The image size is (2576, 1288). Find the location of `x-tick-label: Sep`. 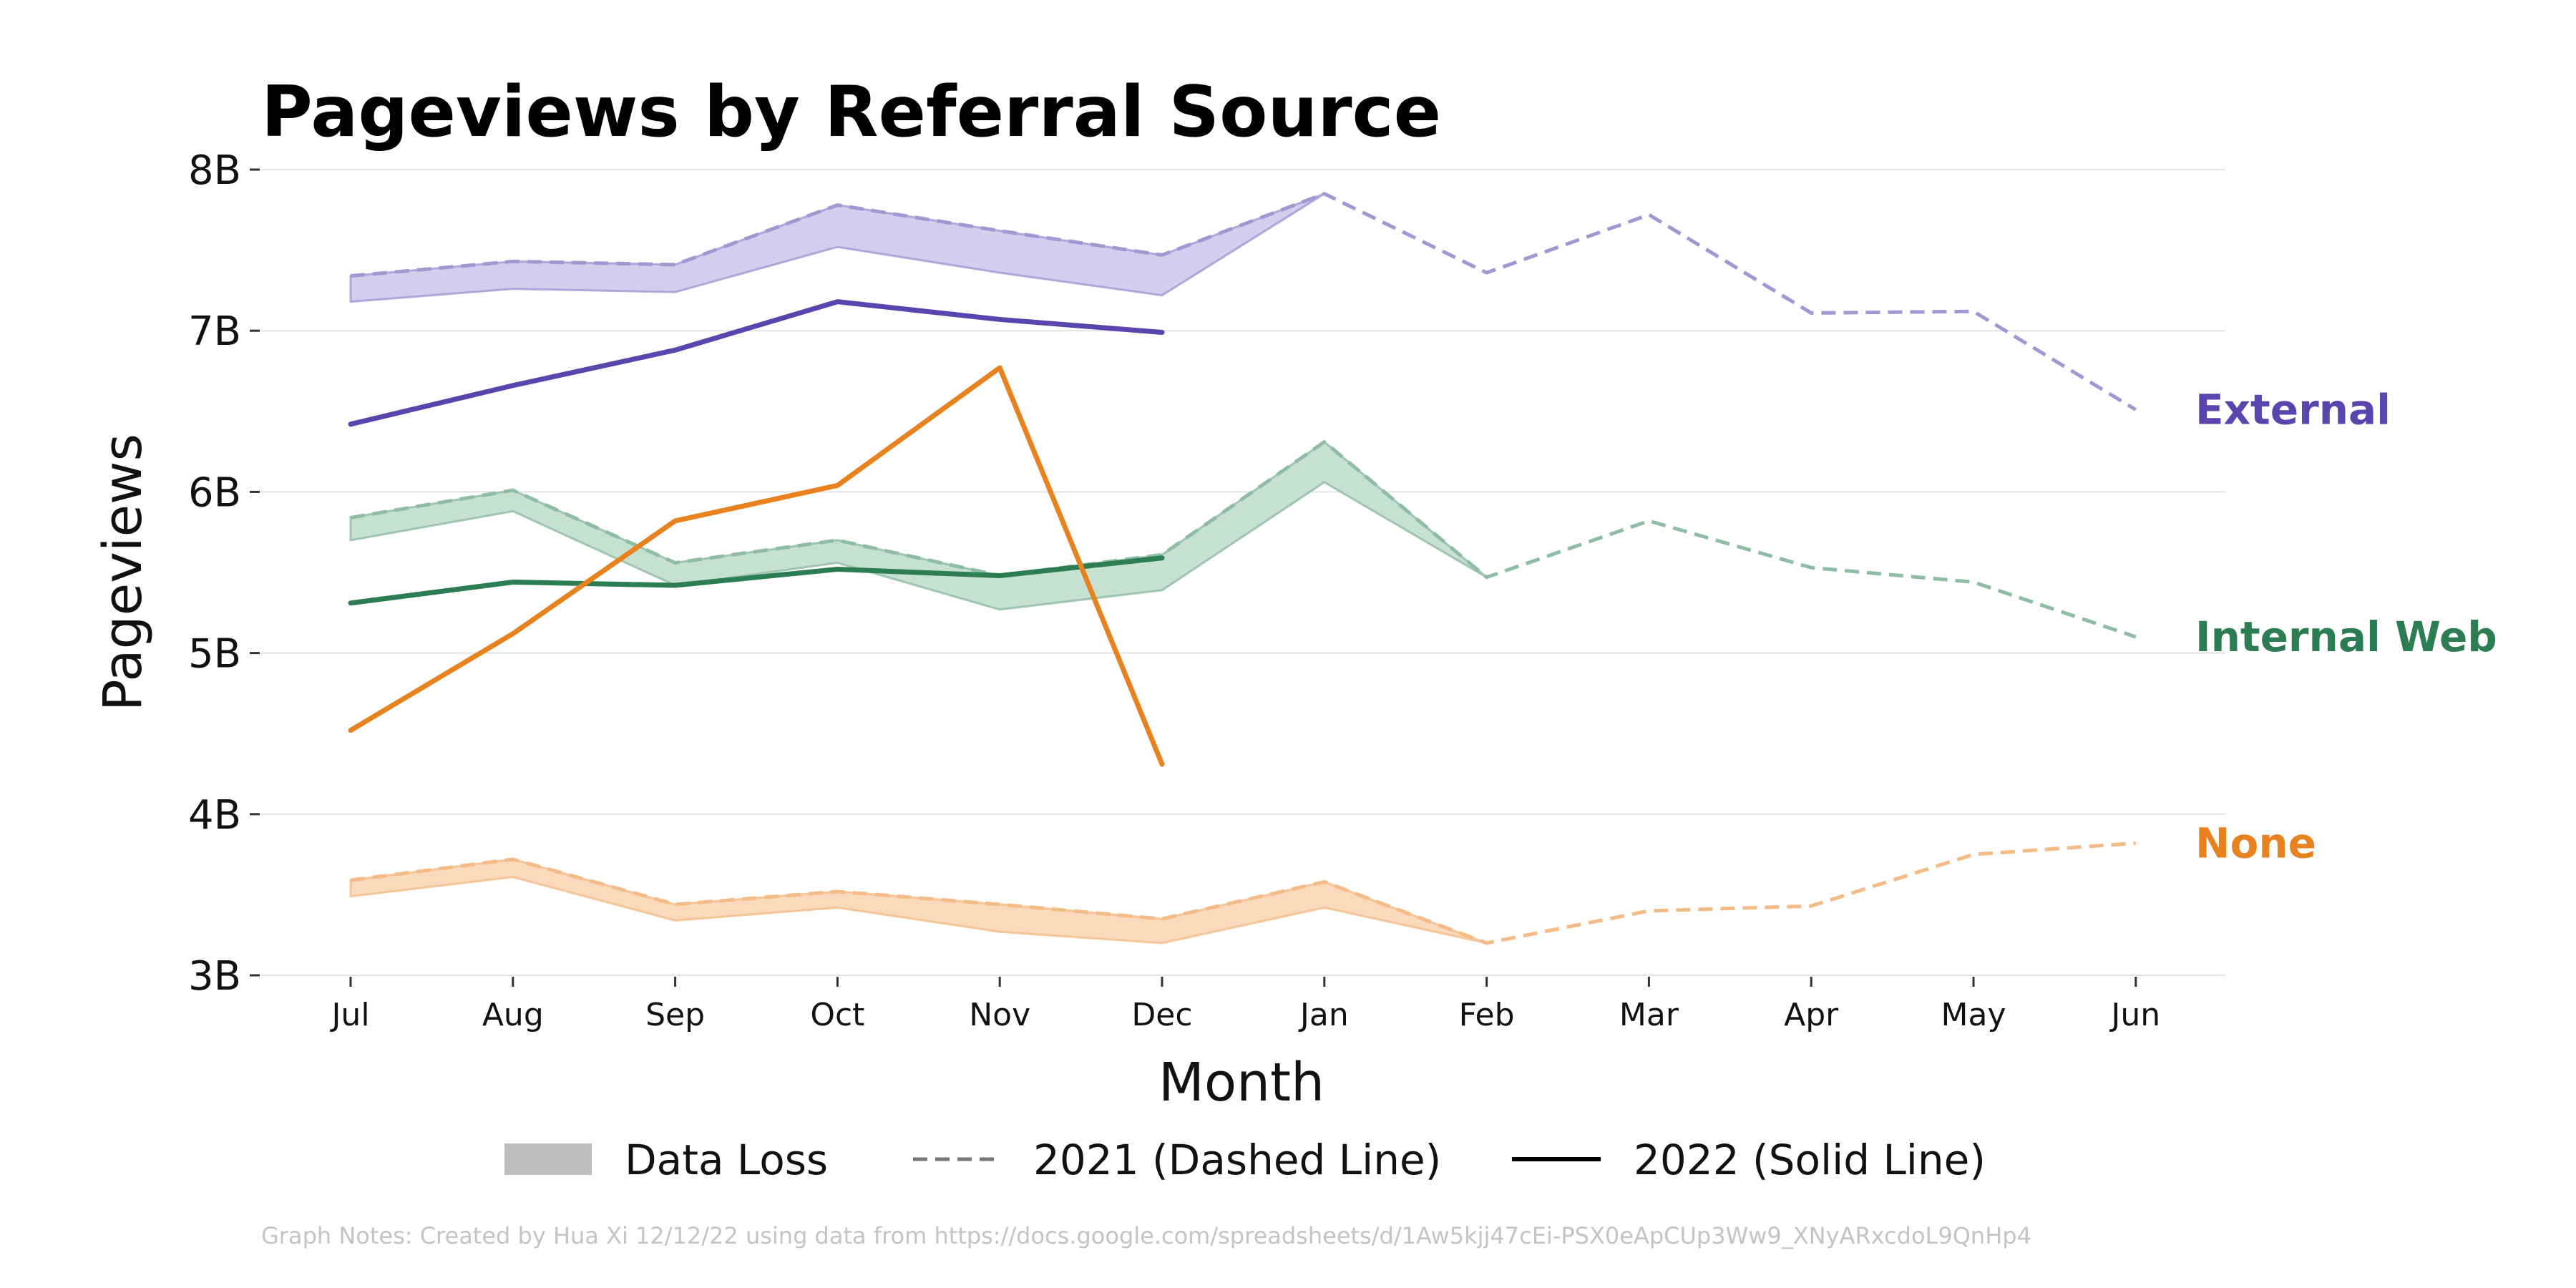

x-tick-label: Sep is located at coordinates (675, 1015).